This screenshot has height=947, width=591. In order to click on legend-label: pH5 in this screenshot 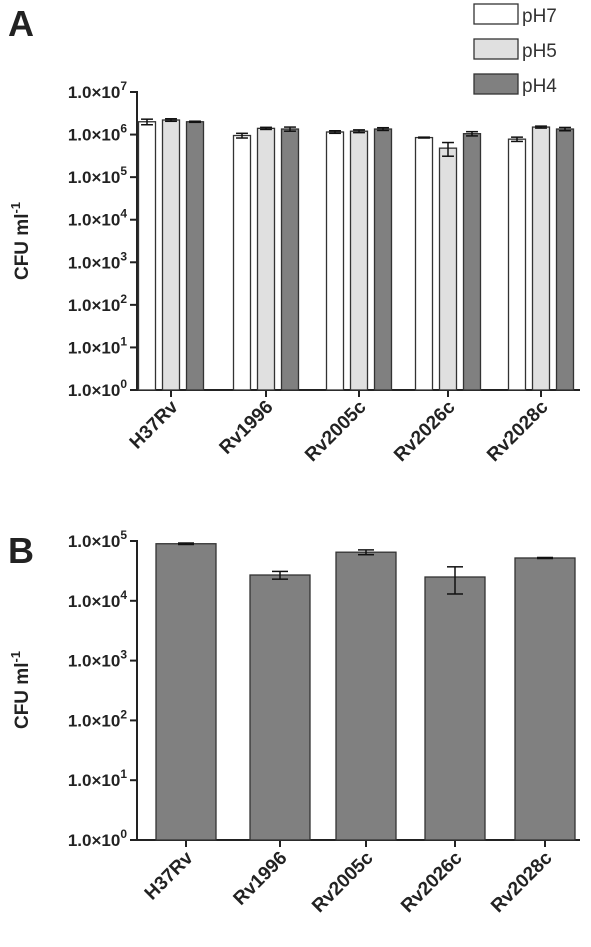, I will do `click(539, 51)`.